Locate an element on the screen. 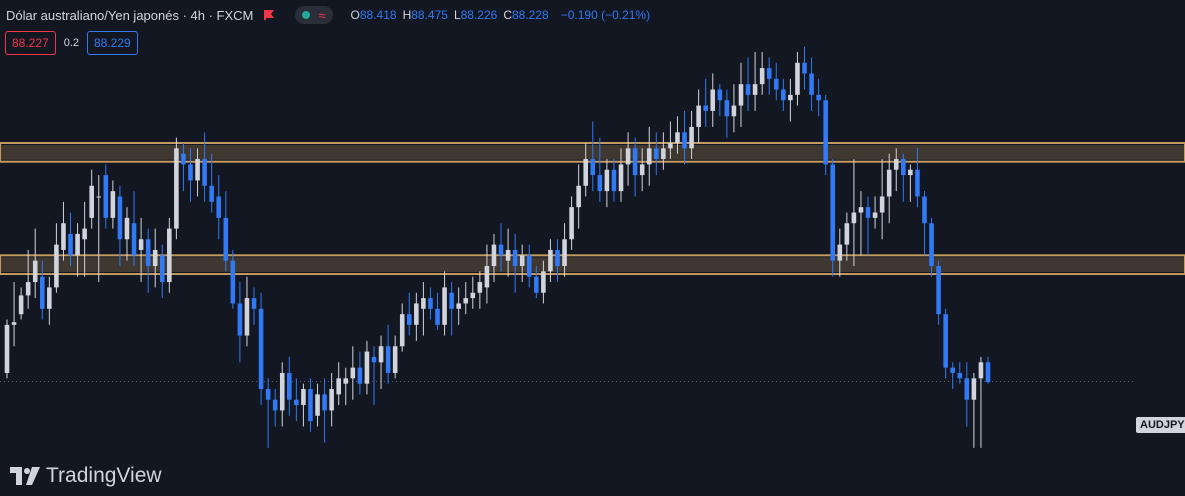 This screenshot has height=496, width=1185. close-label: C is located at coordinates (507, 15).